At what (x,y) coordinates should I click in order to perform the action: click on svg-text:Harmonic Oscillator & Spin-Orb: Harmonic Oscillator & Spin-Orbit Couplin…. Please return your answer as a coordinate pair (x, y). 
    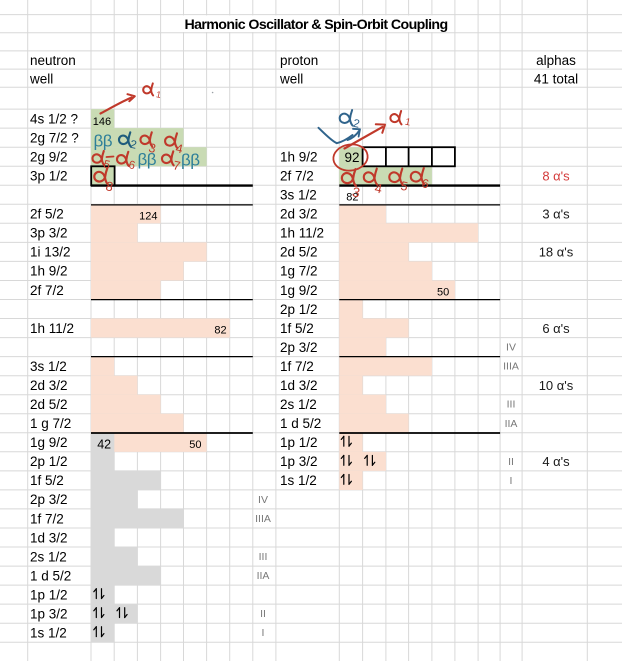
    Looking at the image, I should click on (315, 25).